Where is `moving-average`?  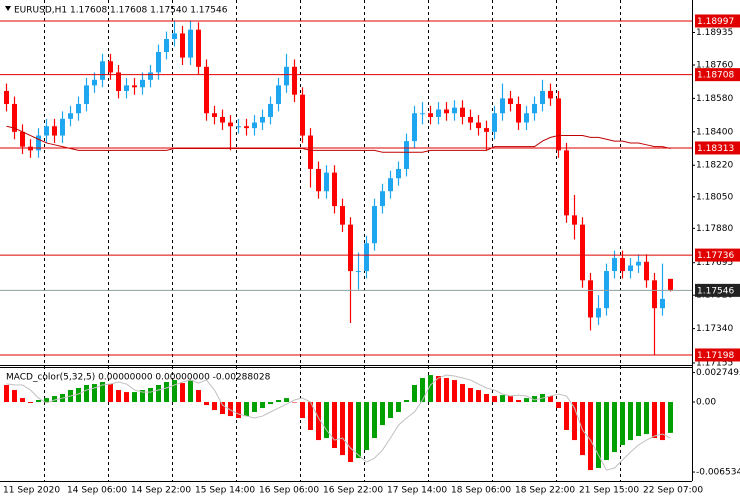
moving-average is located at coordinates (338, 139).